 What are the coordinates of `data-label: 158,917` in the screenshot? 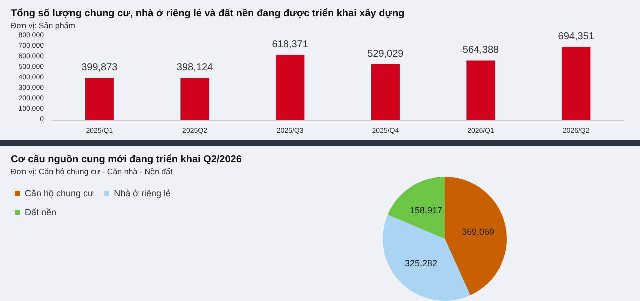 It's located at (426, 211).